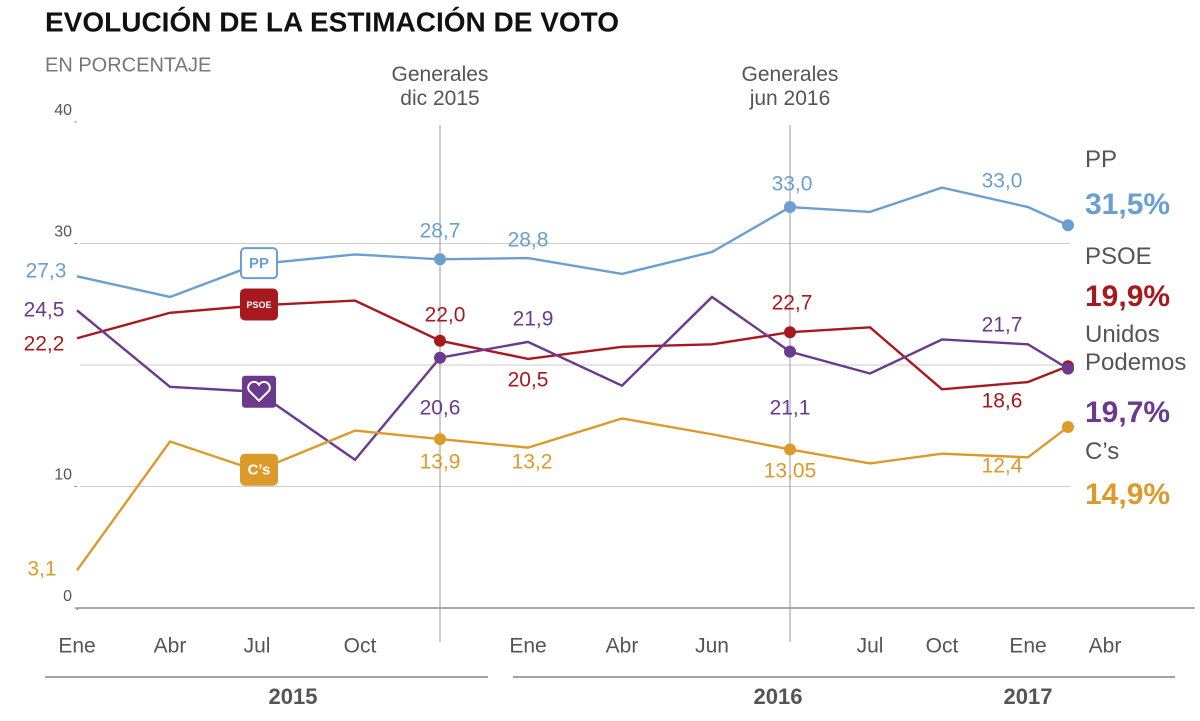 This screenshot has height=721, width=1200. I want to click on chart-title: EVOLUCIÓN DE LA ESTIMACIÓN DE VOTO, so click(332, 21).